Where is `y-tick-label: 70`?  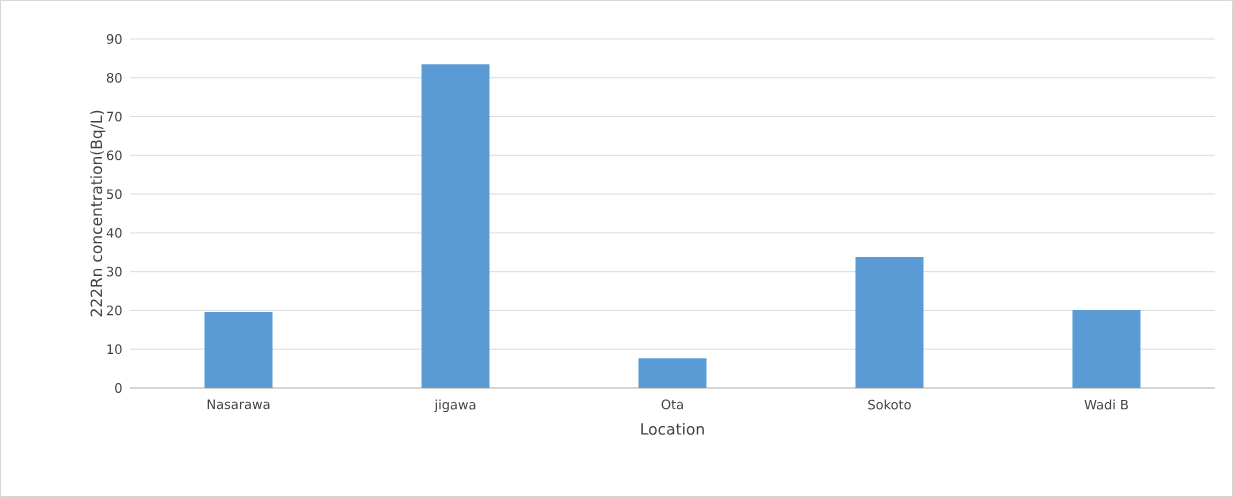 y-tick-label: 70 is located at coordinates (114, 116).